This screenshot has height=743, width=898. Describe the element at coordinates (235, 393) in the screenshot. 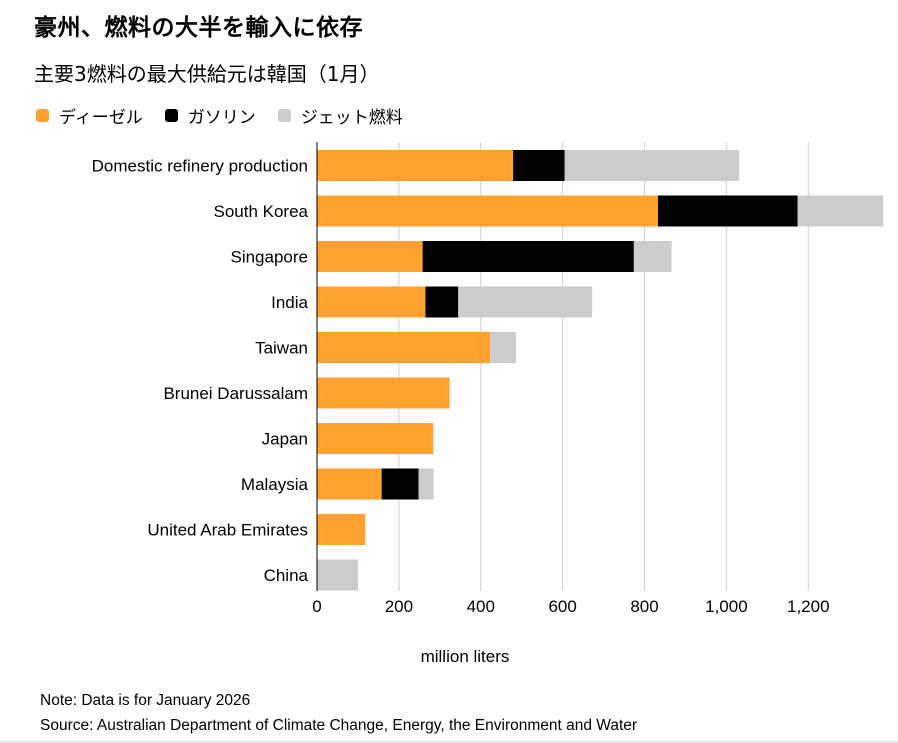

I see `category-label: Brunei Darussalam` at that location.